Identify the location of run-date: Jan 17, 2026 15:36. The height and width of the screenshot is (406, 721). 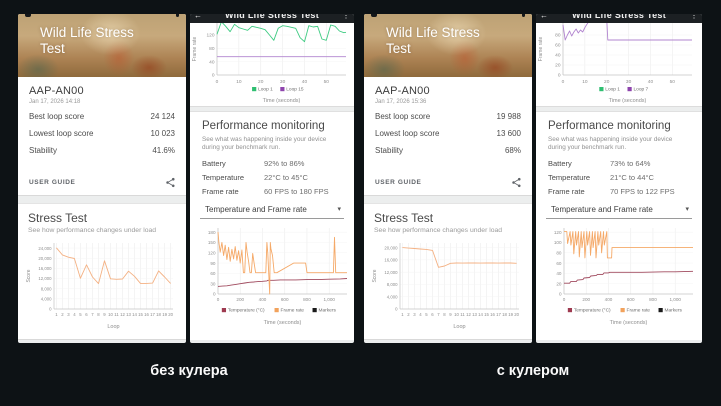
(401, 102).